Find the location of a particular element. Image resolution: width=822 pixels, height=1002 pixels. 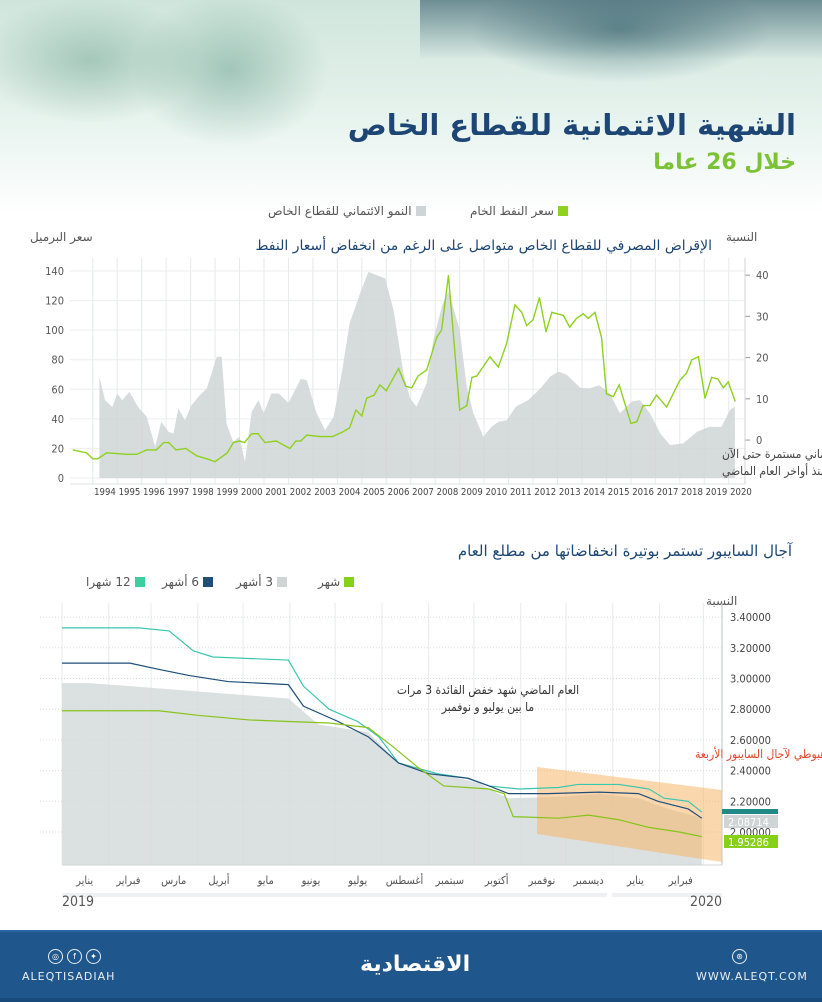

x-tick-label: فبراير is located at coordinates (680, 880).